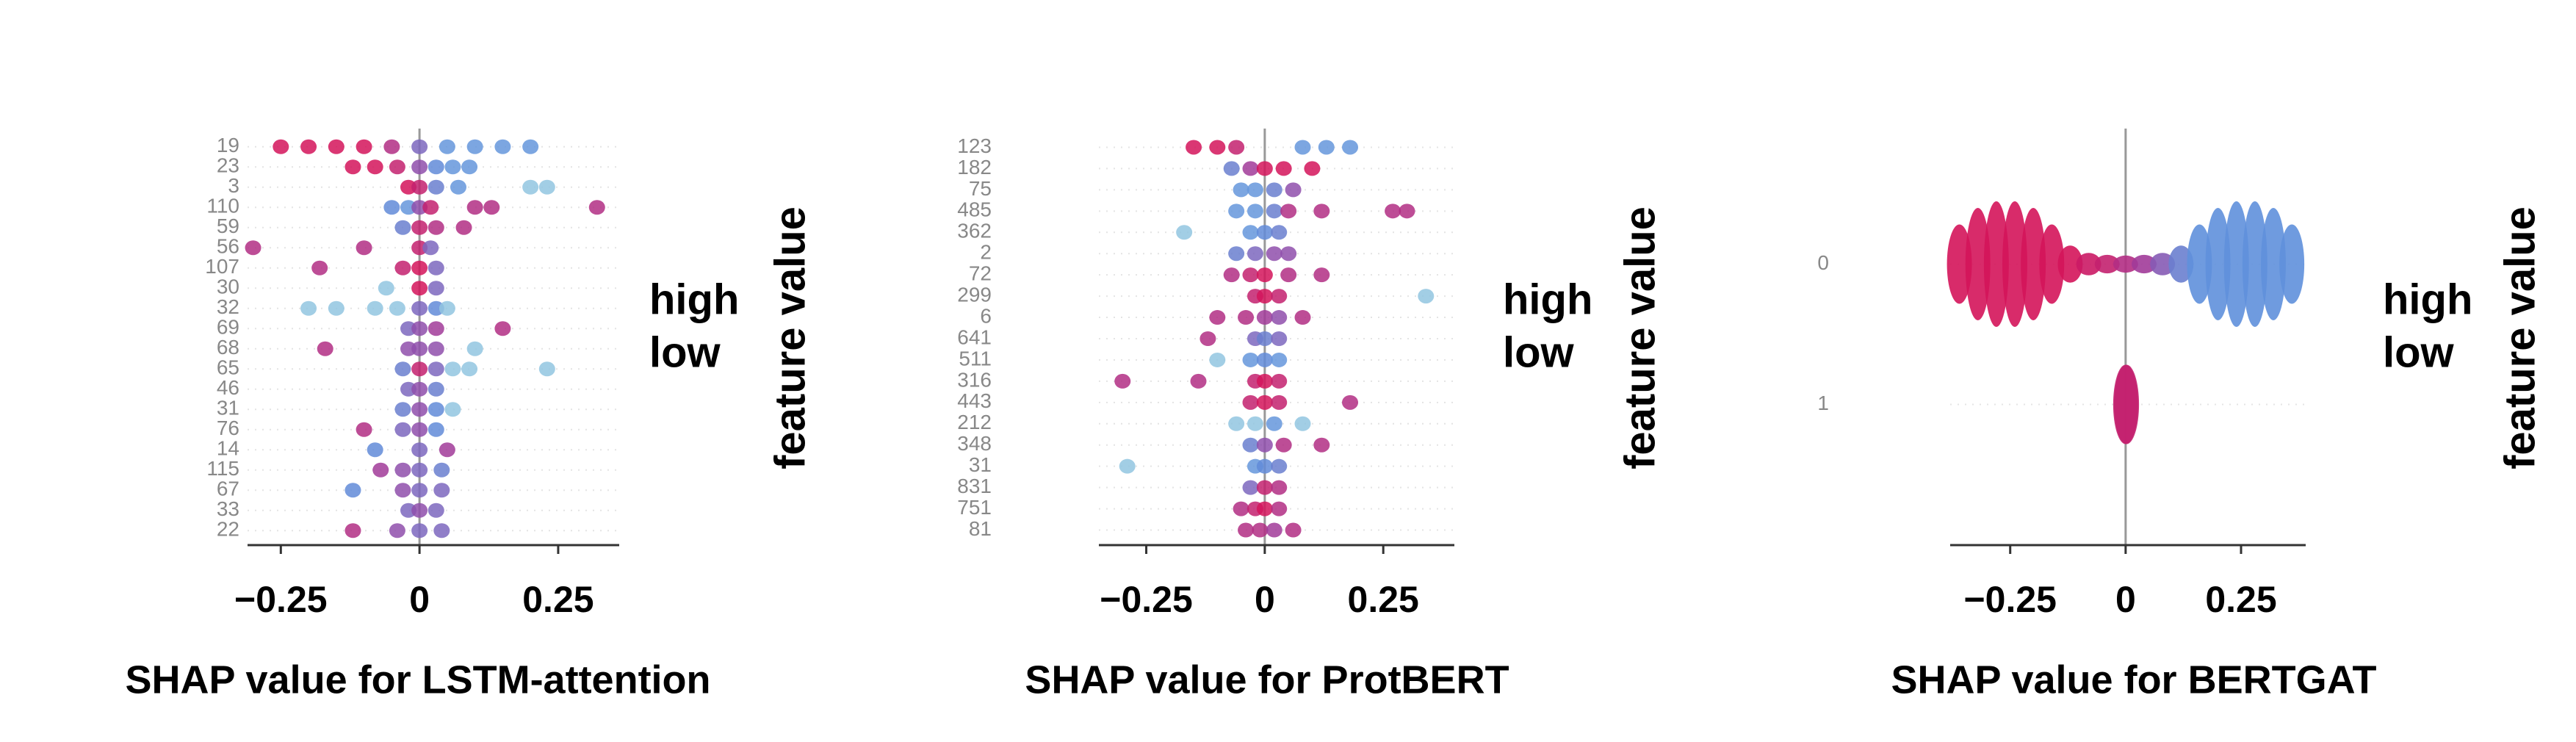 The width and height of the screenshot is (2576, 742). Describe the element at coordinates (1267, 680) in the screenshot. I see `x-axis-title: SHAP value for ProtBERT` at that location.